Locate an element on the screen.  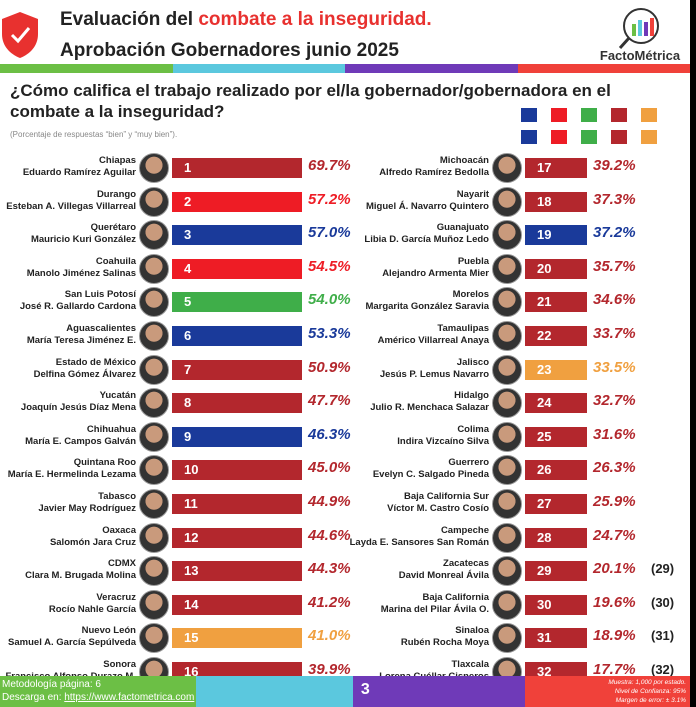
row-labels: Tamaulipas Américo Villarreal Anaya is located at coordinates (433, 335).